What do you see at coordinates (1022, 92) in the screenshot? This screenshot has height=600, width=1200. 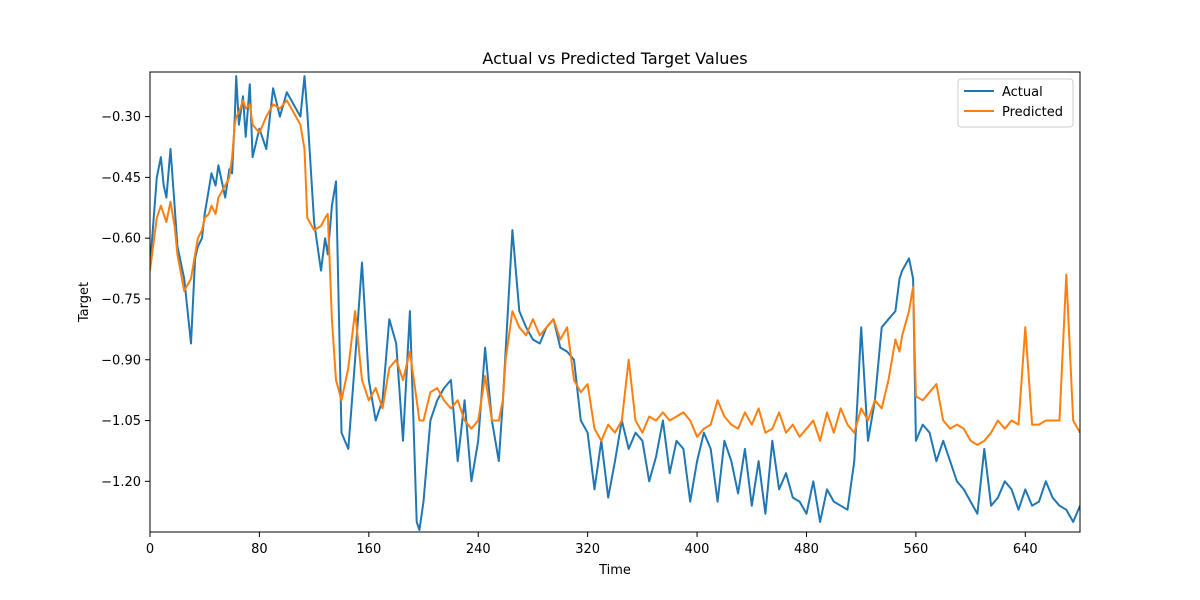 I see `legend-label-actual: Actual` at bounding box center [1022, 92].